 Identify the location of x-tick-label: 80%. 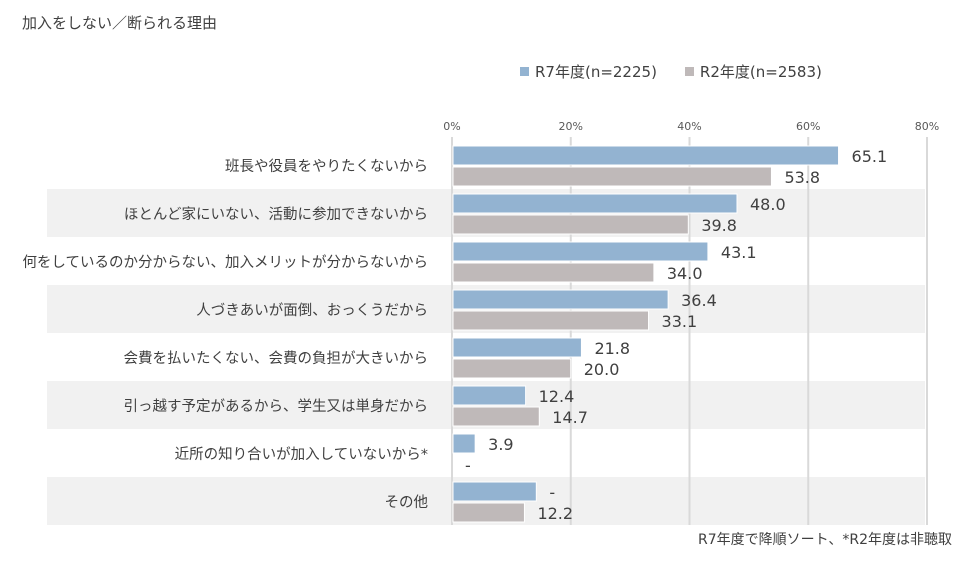
(927, 126).